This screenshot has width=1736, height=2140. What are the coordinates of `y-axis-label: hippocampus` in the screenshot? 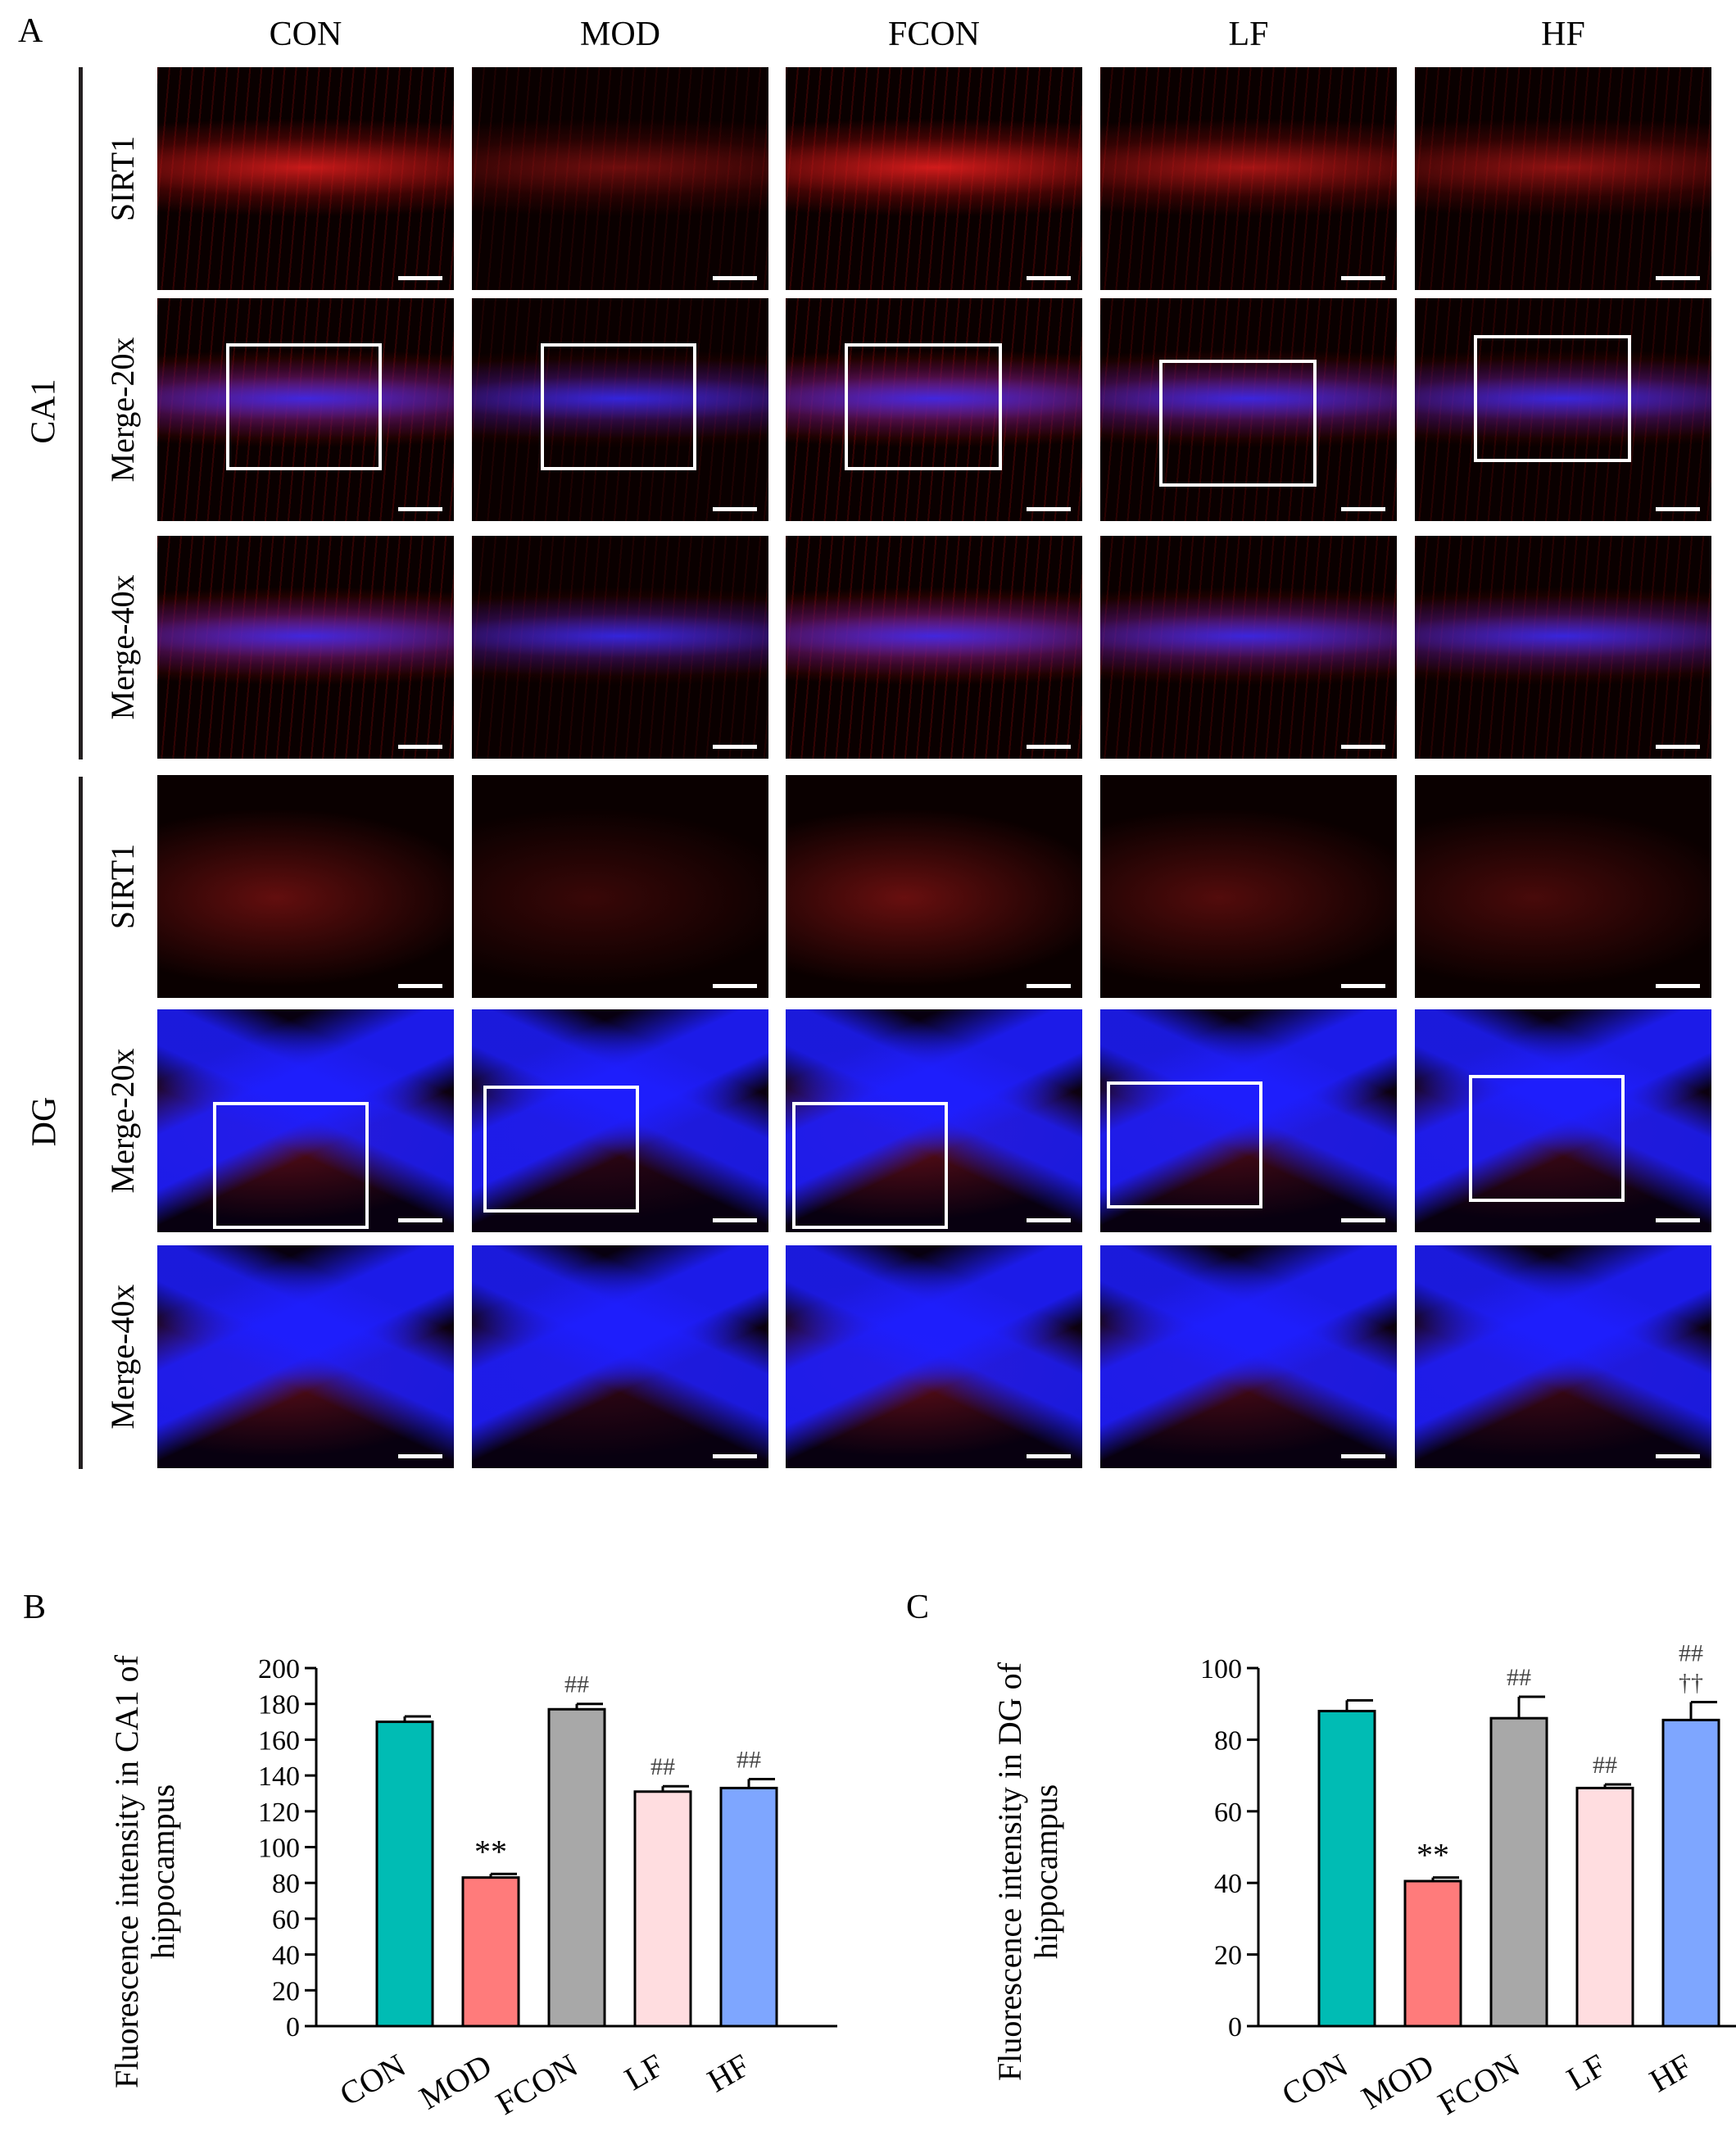 It's located at (162, 1871).